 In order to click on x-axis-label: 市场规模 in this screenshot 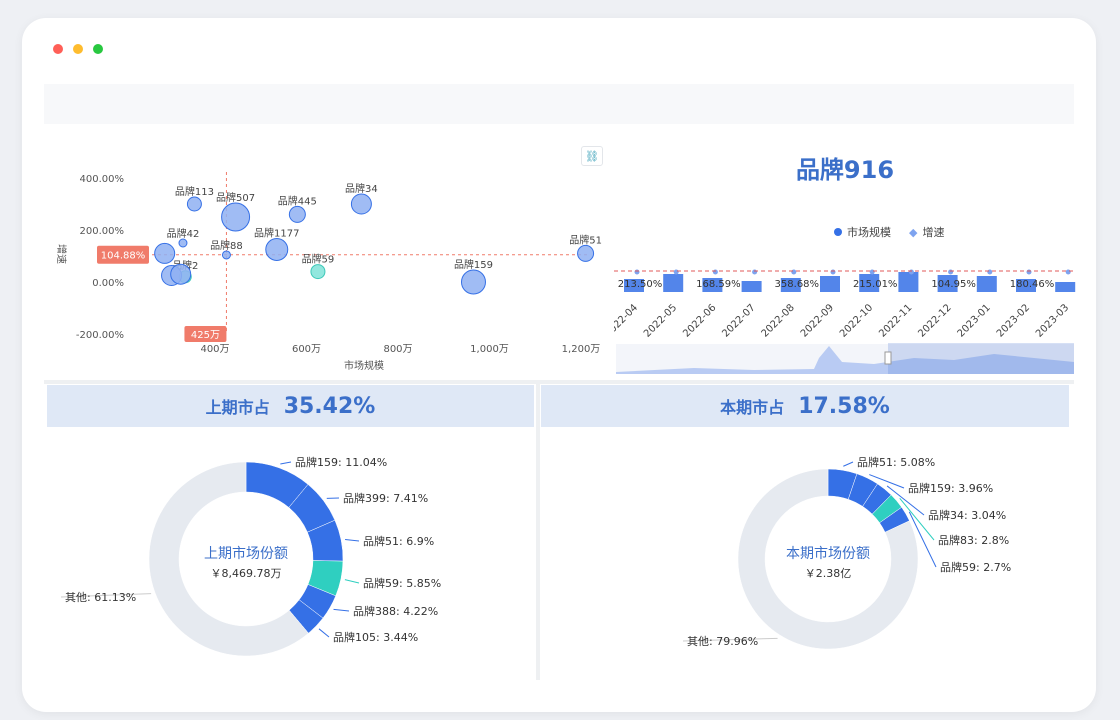, I will do `click(364, 365)`.